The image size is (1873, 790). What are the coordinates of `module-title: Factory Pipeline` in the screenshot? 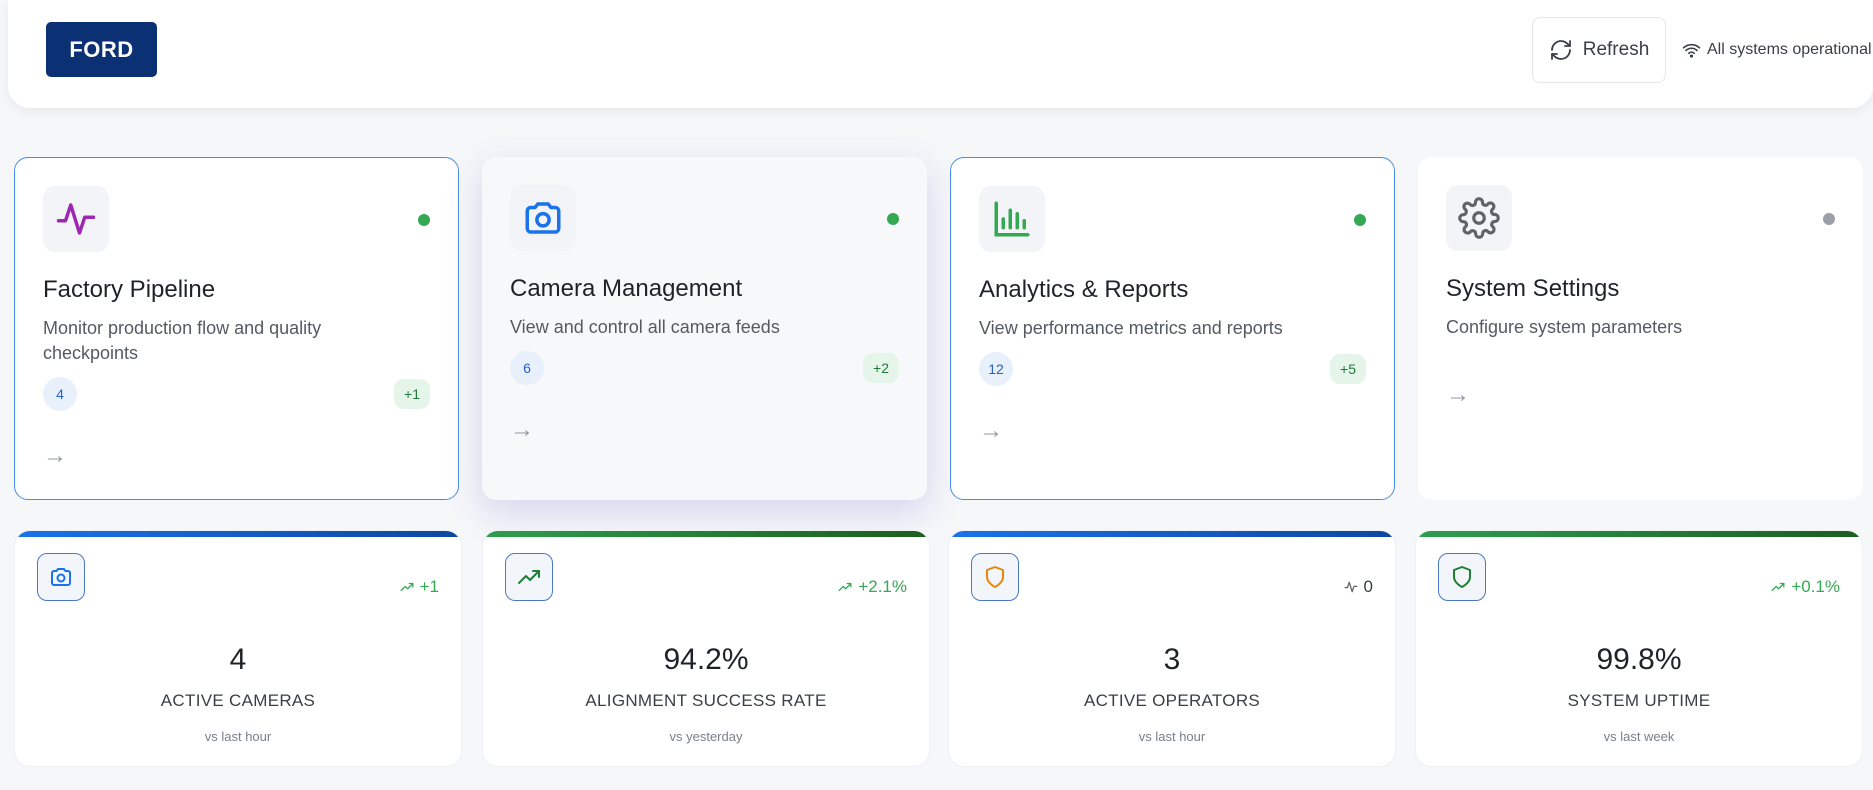 It's located at (129, 289).